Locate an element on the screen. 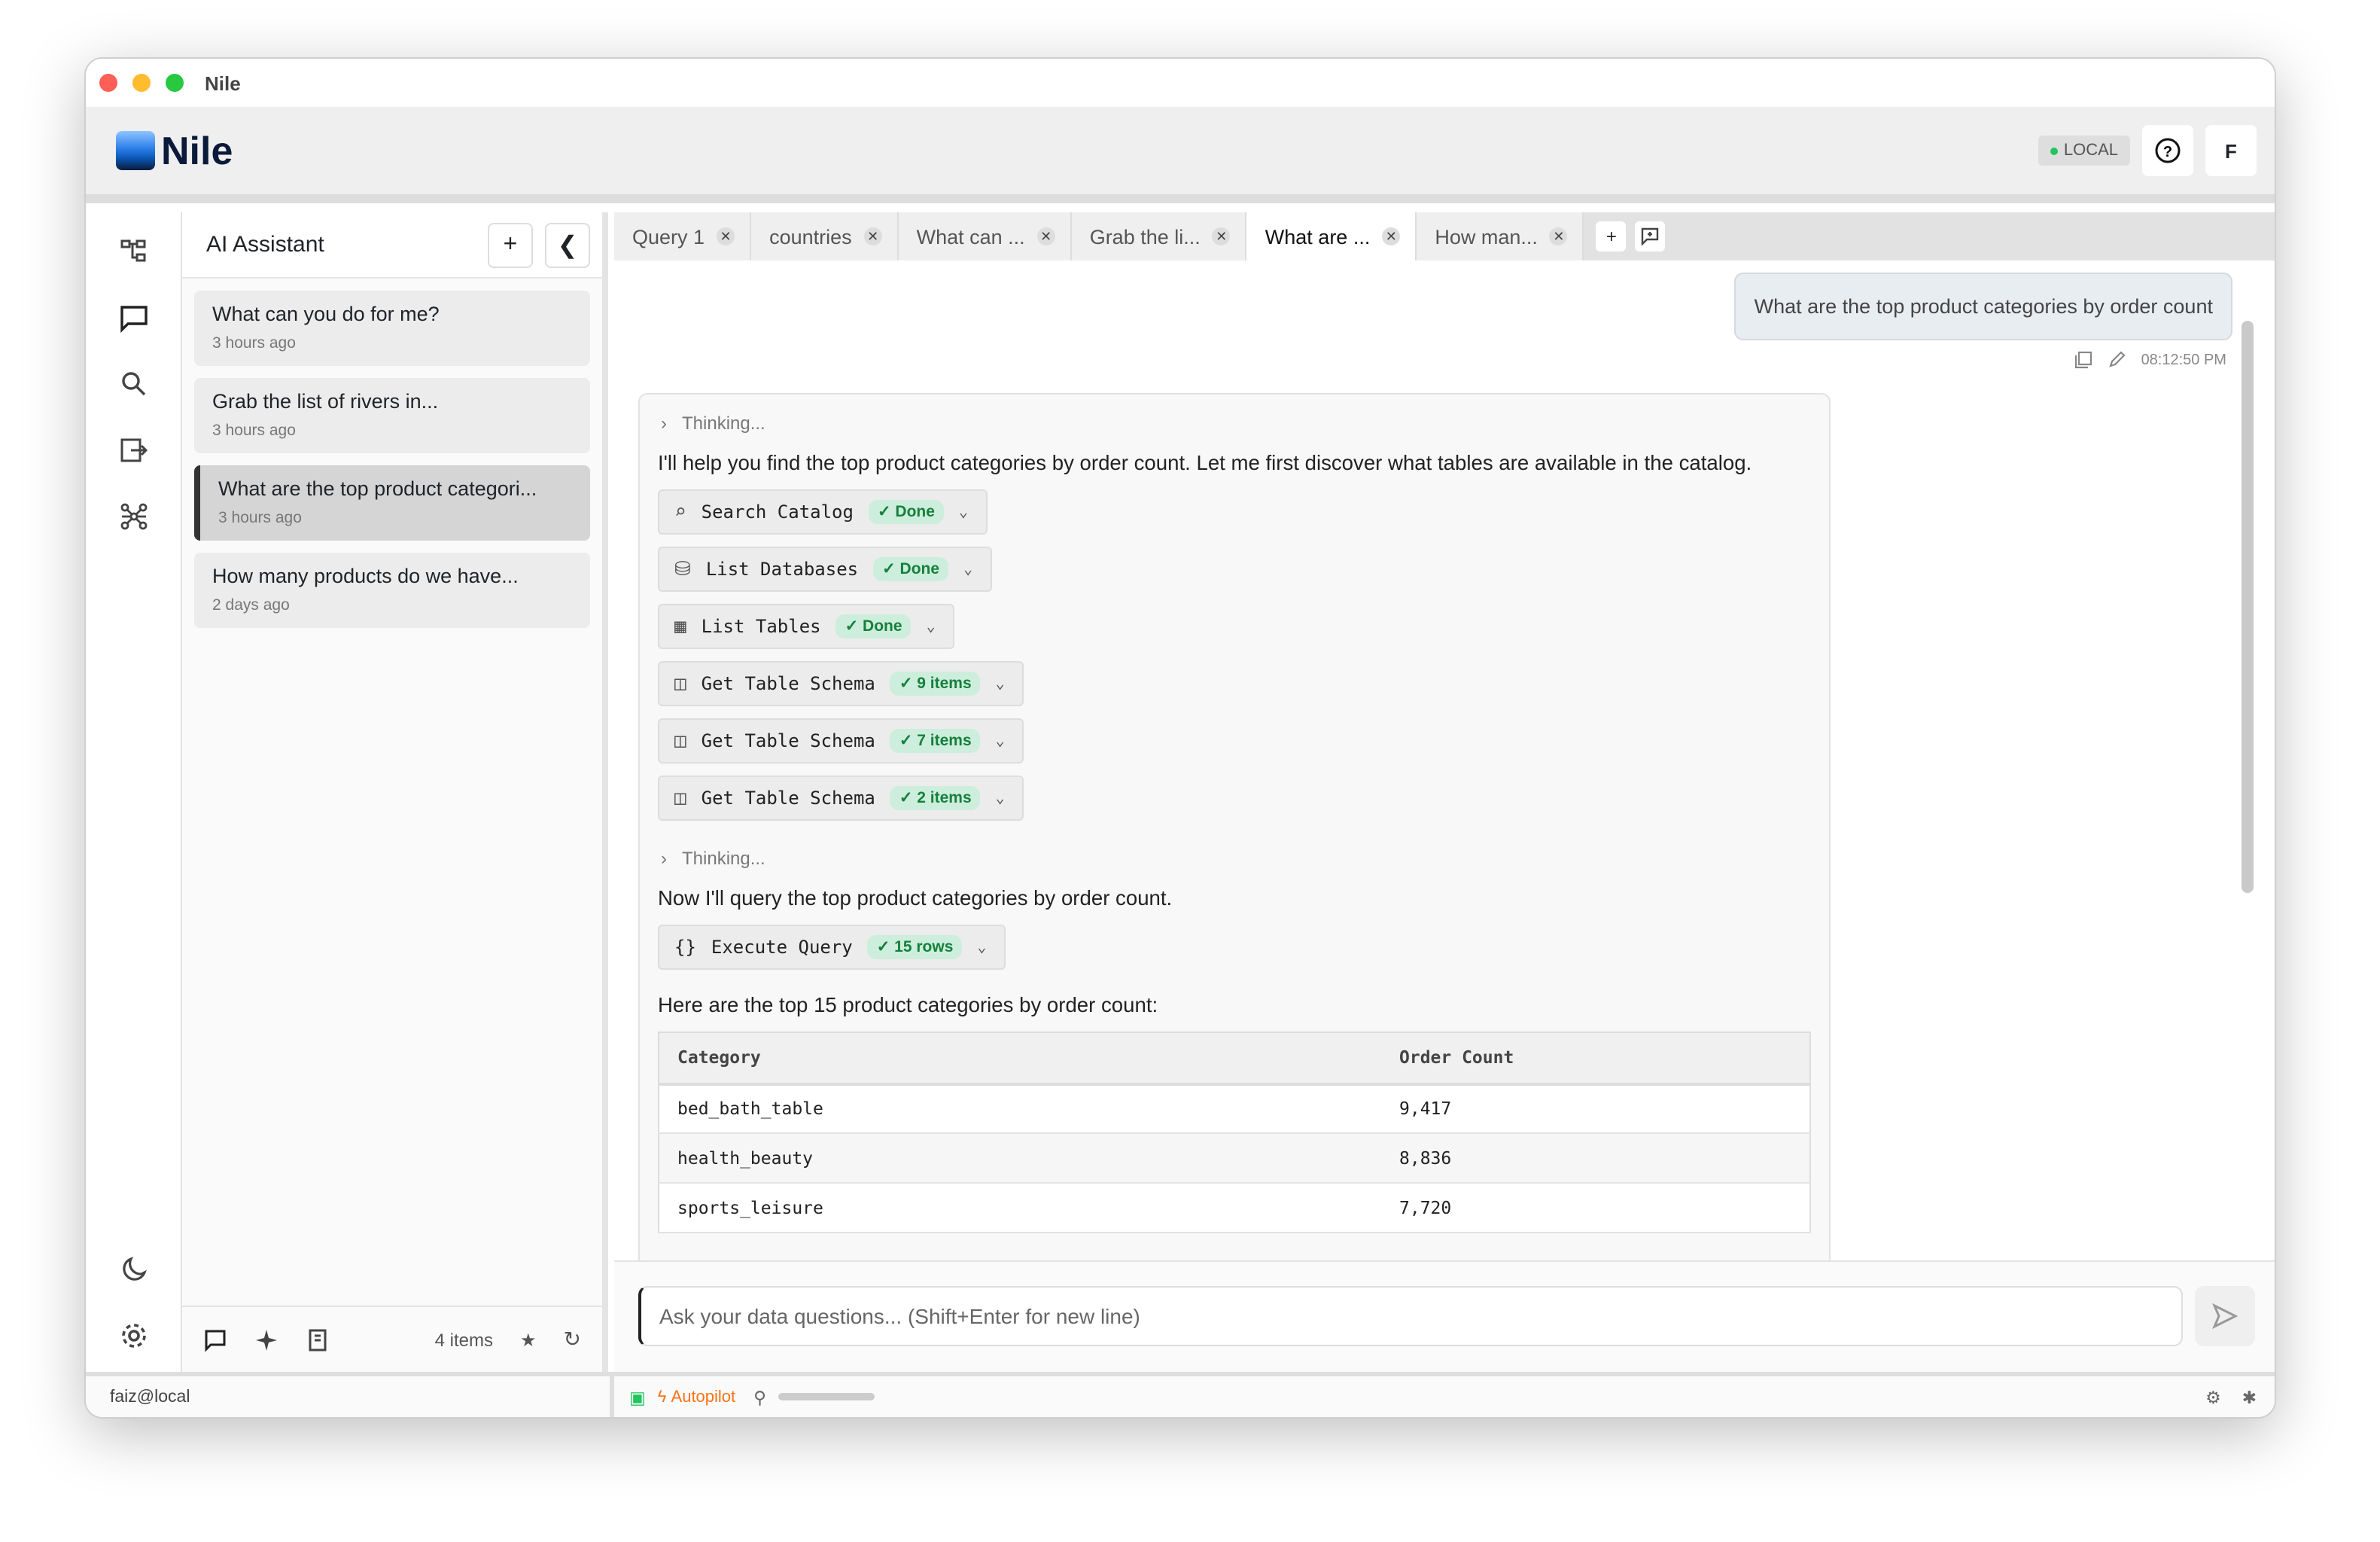 This screenshot has width=2380, height=1542. new-chat-tab-button is located at coordinates (1650, 236).